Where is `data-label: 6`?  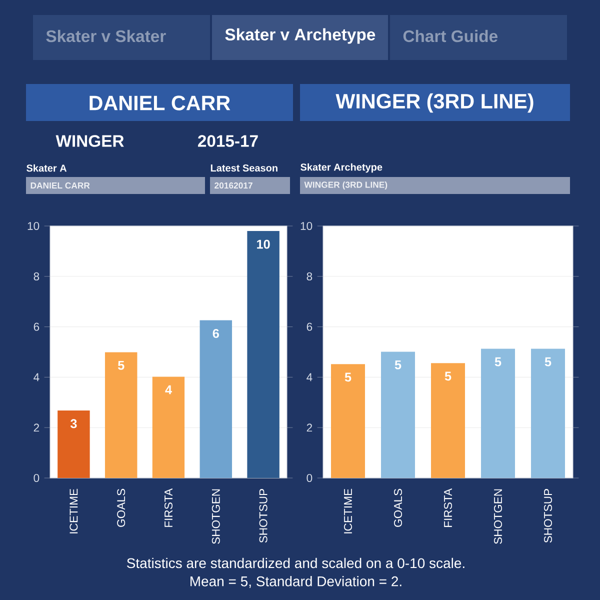 data-label: 6 is located at coordinates (215, 333).